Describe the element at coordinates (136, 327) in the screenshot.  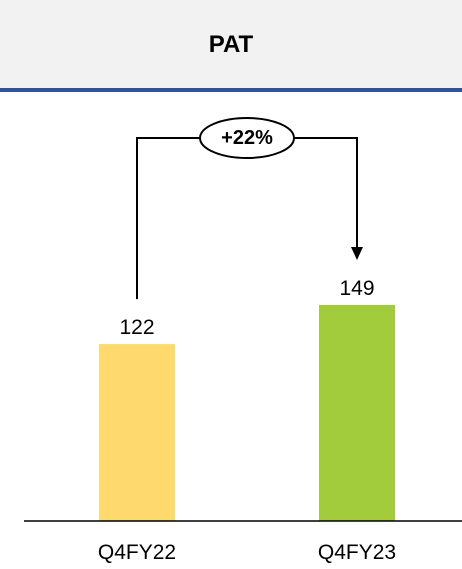
I see `value-label-q4fy22: 122` at that location.